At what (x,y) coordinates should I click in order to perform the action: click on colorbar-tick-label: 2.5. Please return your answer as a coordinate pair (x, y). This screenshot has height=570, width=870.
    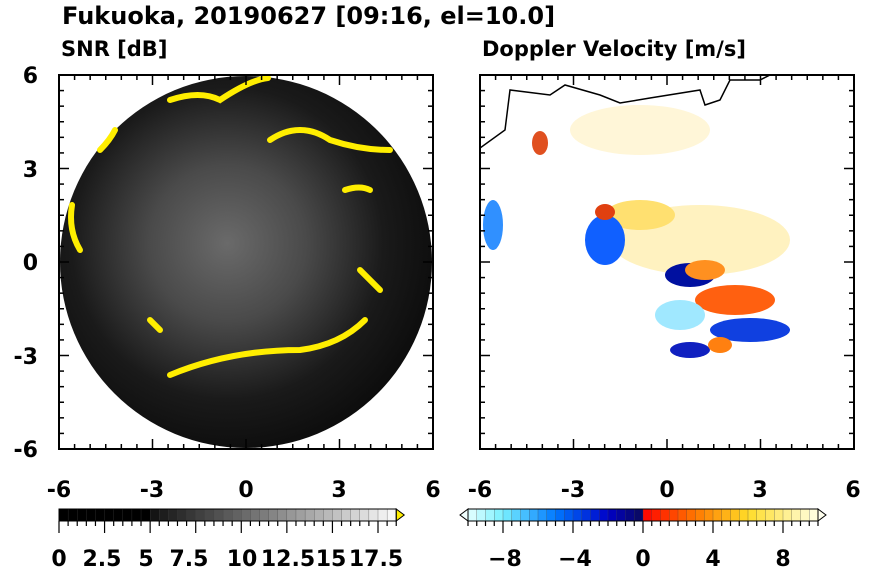
    Looking at the image, I should click on (102, 558).